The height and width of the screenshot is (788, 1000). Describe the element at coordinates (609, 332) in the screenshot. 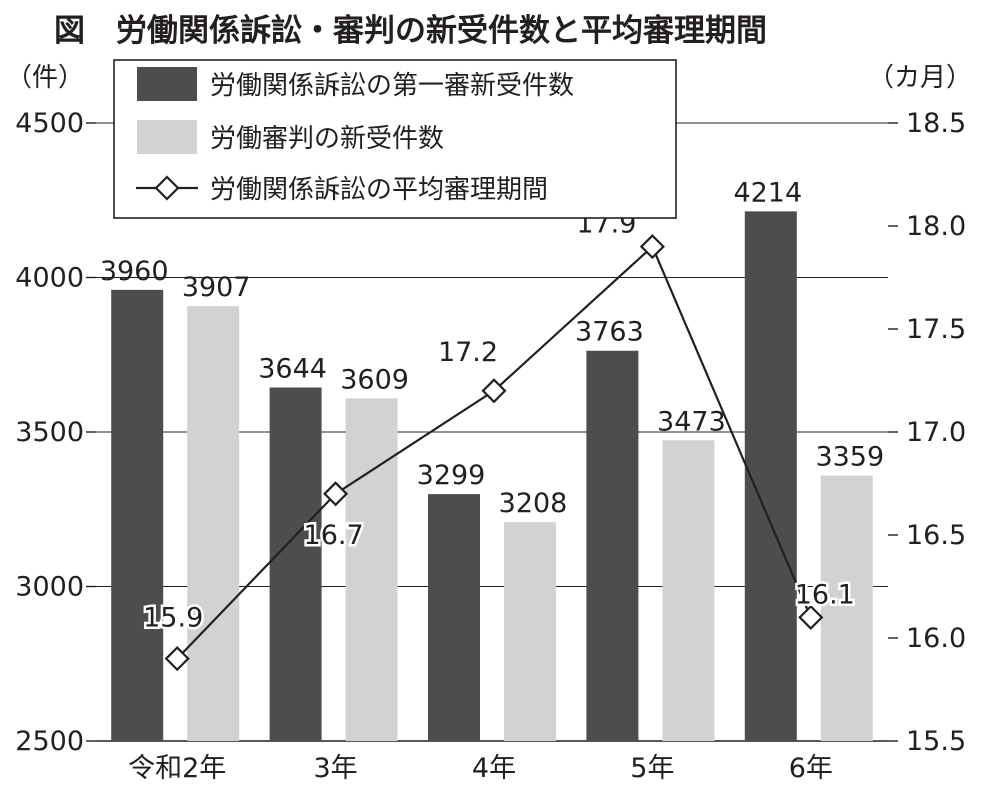

I see `bar-label-s1-4: 3763` at that location.